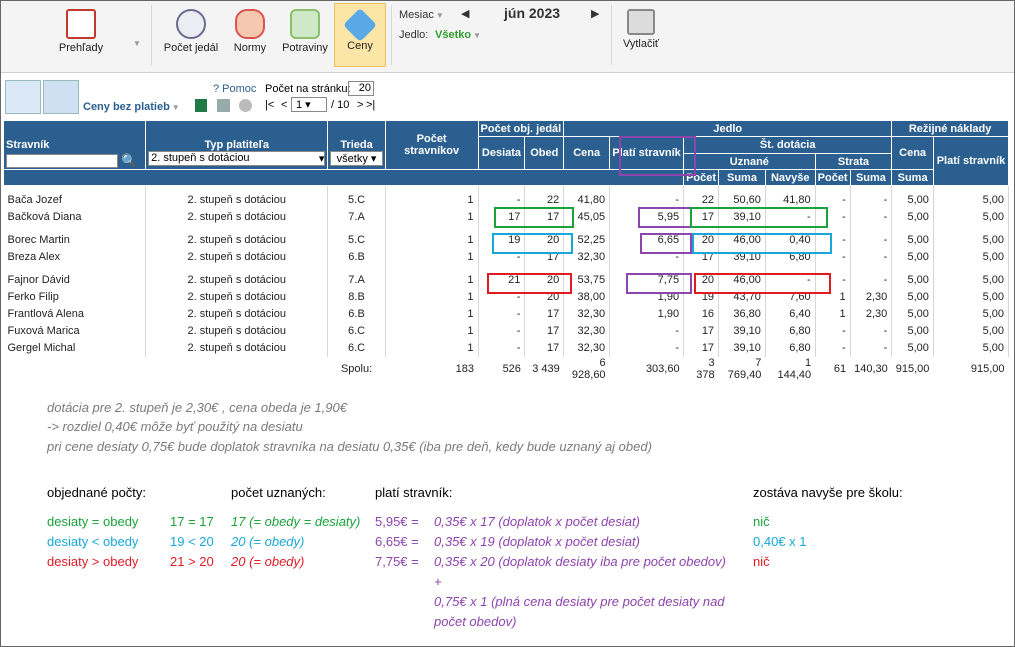  I want to click on cell-upocet: 16, so click(701, 314).